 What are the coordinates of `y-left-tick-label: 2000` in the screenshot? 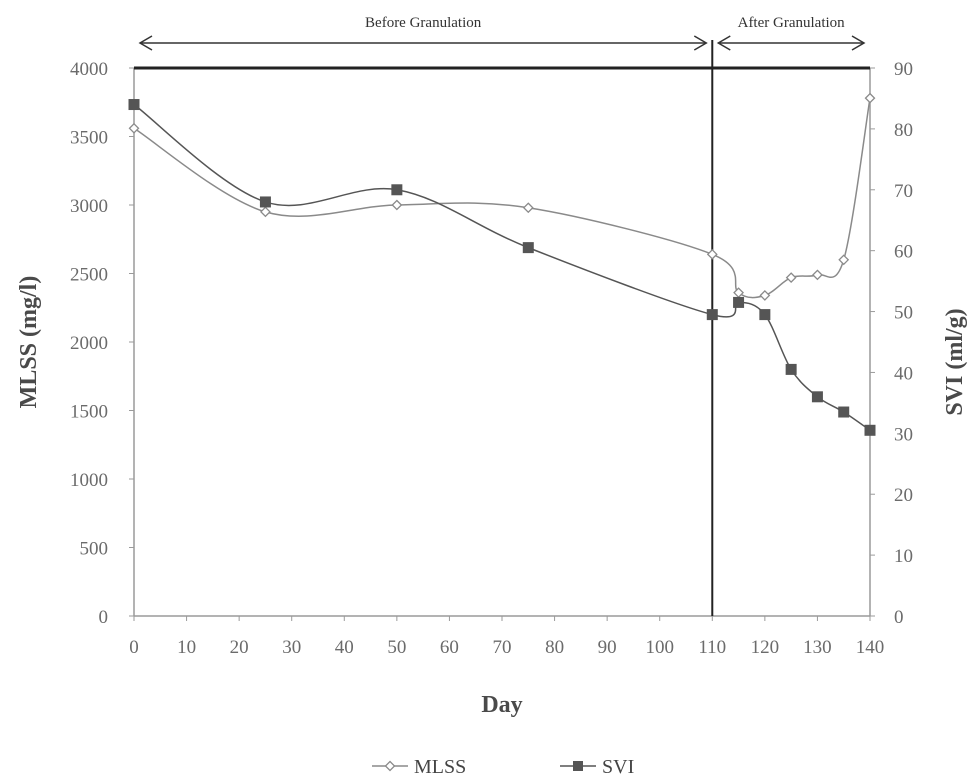 It's located at (89, 343).